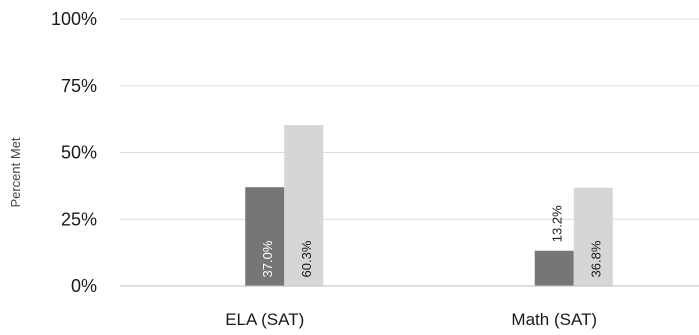 This screenshot has width=699, height=335. Describe the element at coordinates (554, 268) in the screenshot. I see `bar` at that location.